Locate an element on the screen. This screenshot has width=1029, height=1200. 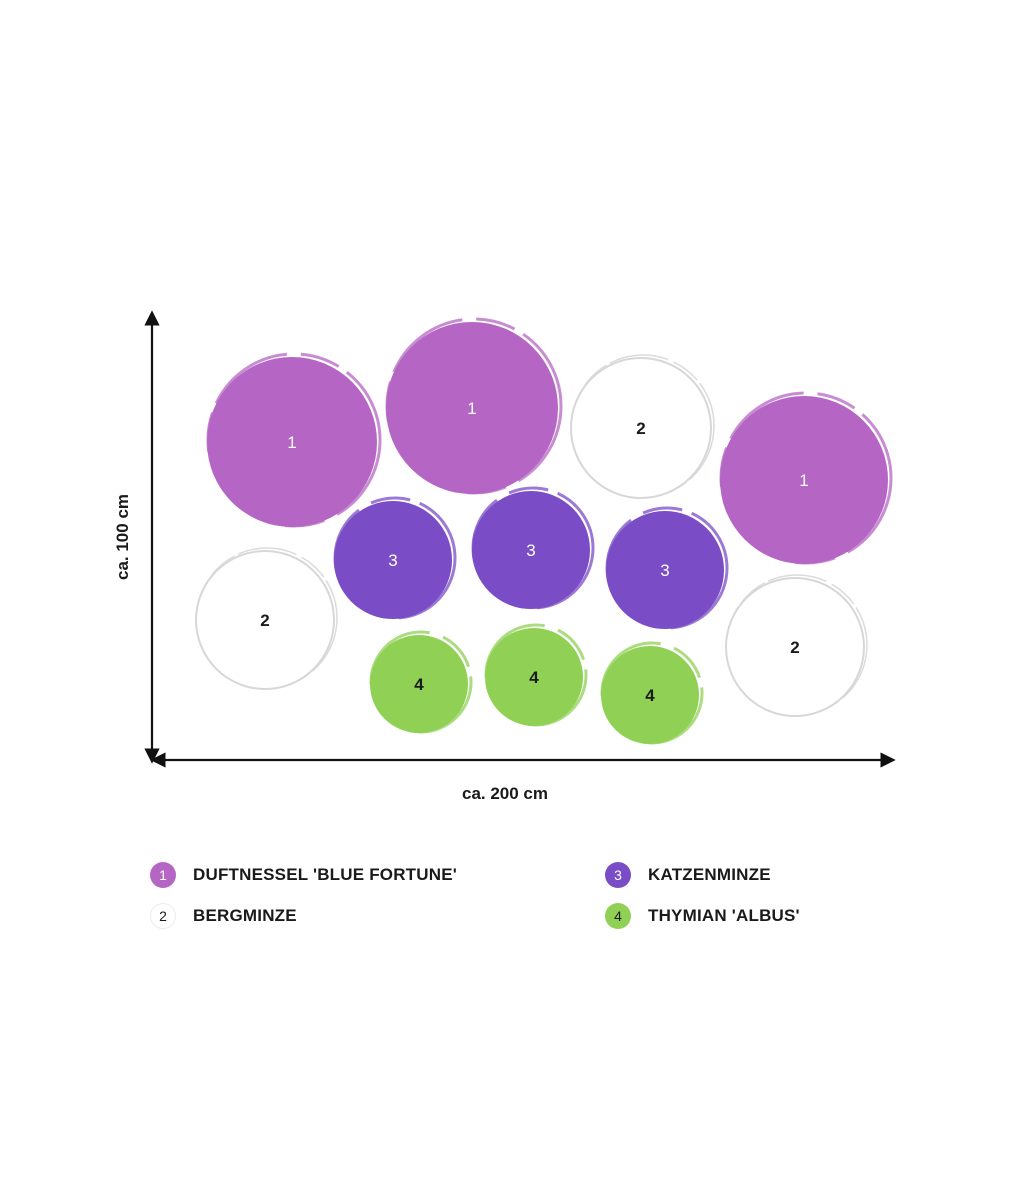
plant-duftnessel-1: 1 is located at coordinates (294, 440).